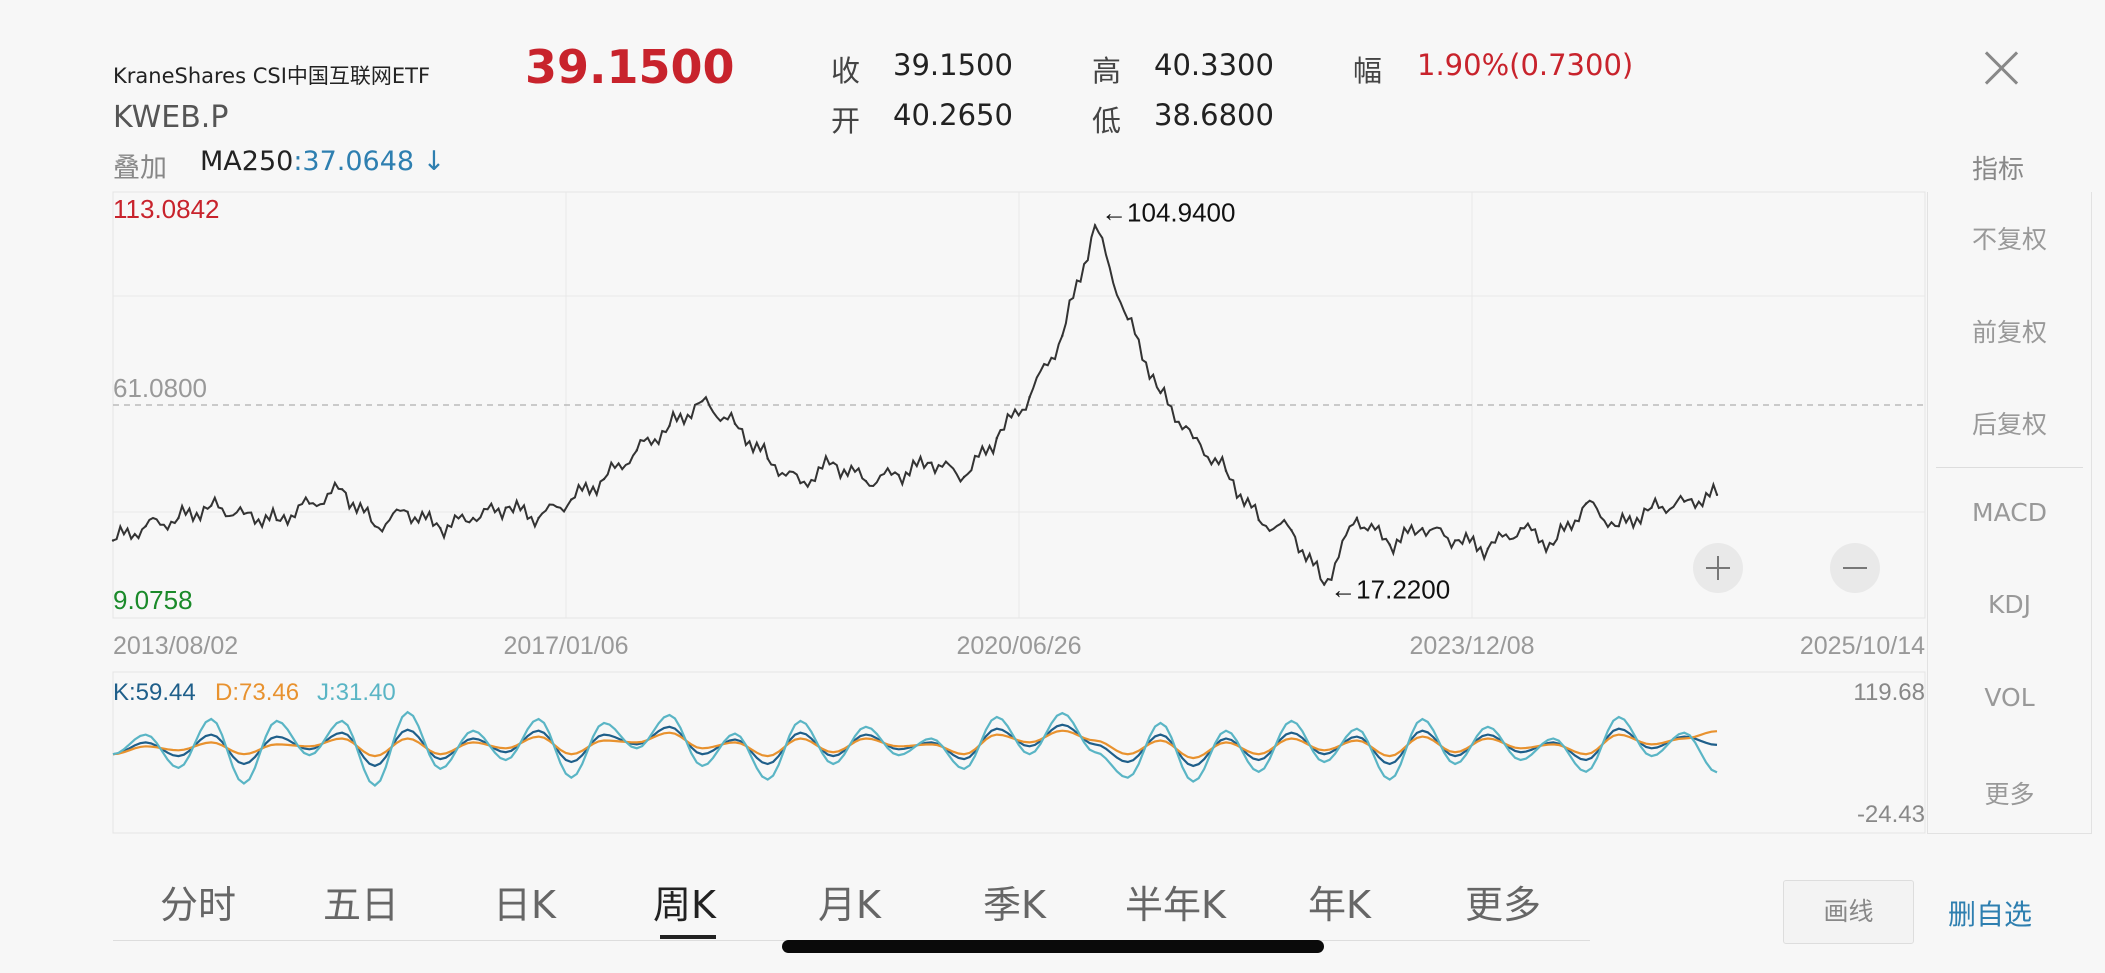 This screenshot has width=2105, height=973. What do you see at coordinates (1848, 912) in the screenshot?
I see `draw-line-button: 画线` at bounding box center [1848, 912].